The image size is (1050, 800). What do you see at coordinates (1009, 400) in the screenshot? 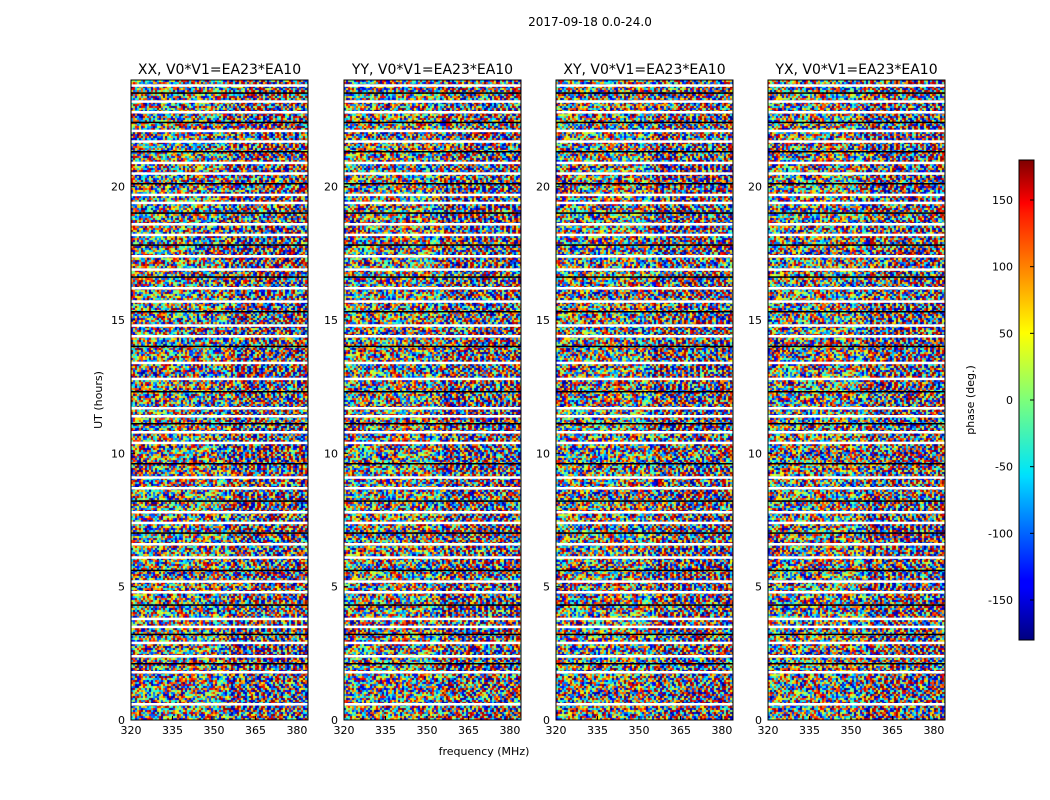
I see `colorbar-tick-label: 0` at bounding box center [1009, 400].